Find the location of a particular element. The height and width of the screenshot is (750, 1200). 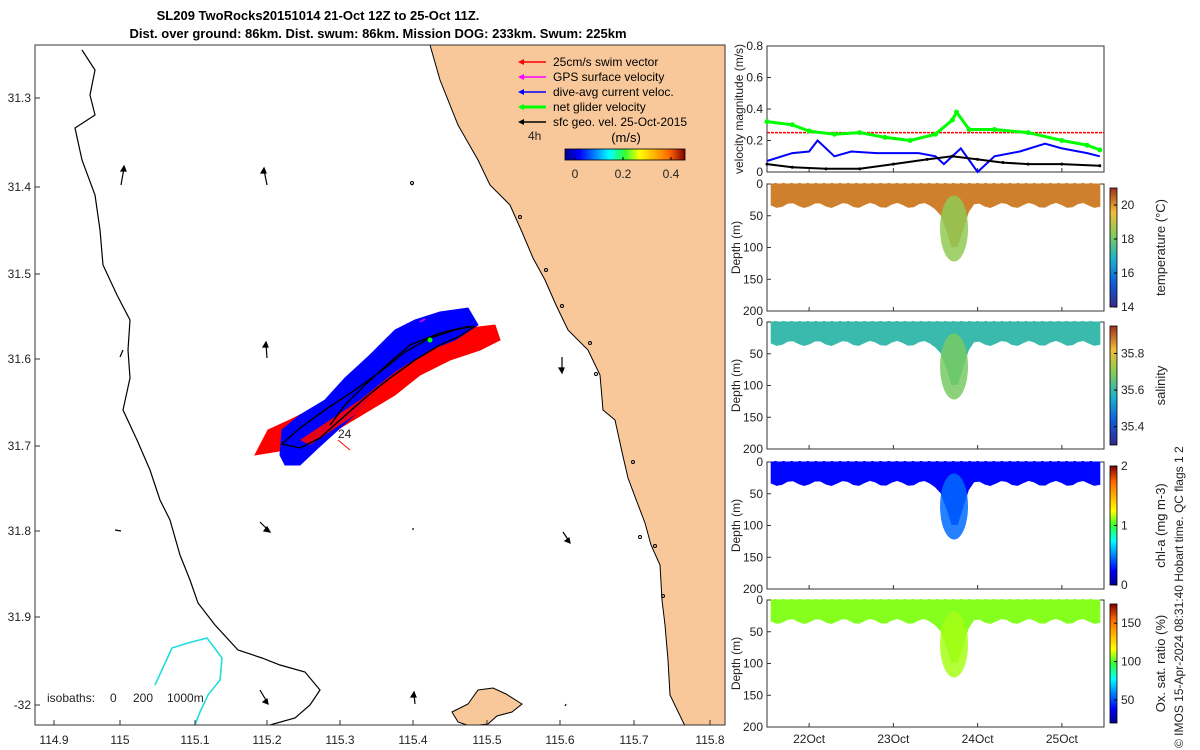

section-colorbar-tick-label: 150 is located at coordinates (1131, 623).